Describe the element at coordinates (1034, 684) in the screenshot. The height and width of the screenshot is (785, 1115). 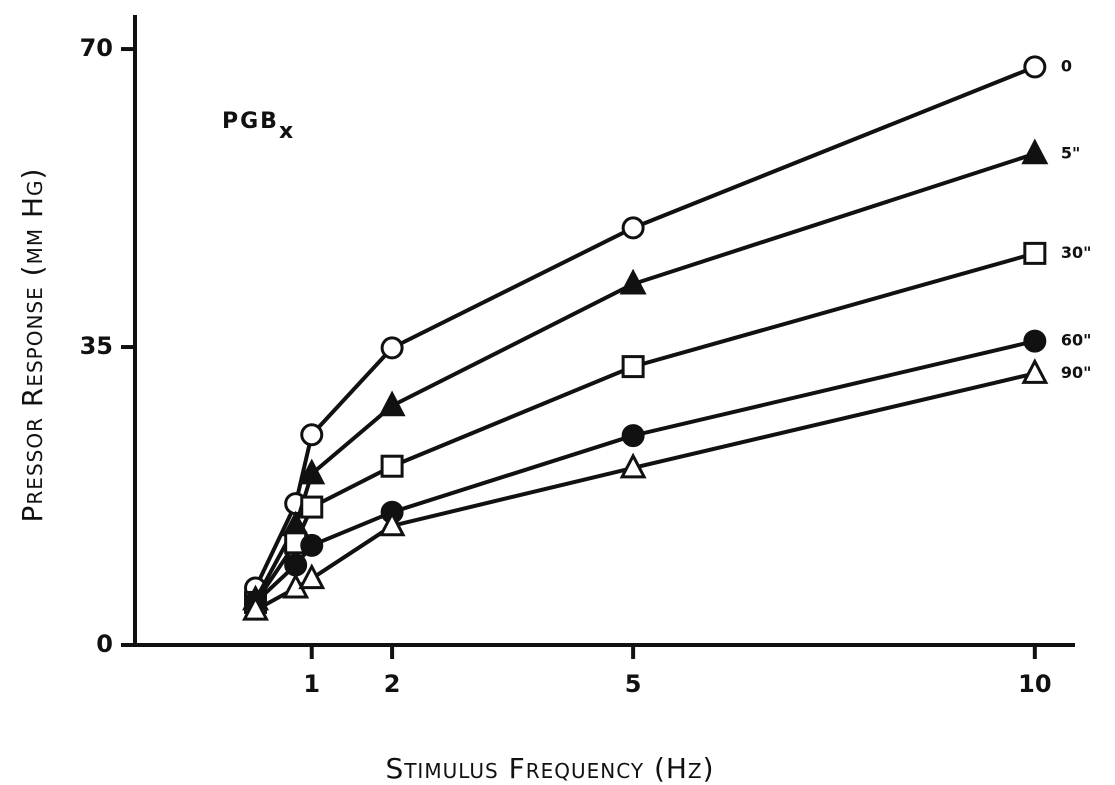
I see `x-tick-label: 10` at that location.